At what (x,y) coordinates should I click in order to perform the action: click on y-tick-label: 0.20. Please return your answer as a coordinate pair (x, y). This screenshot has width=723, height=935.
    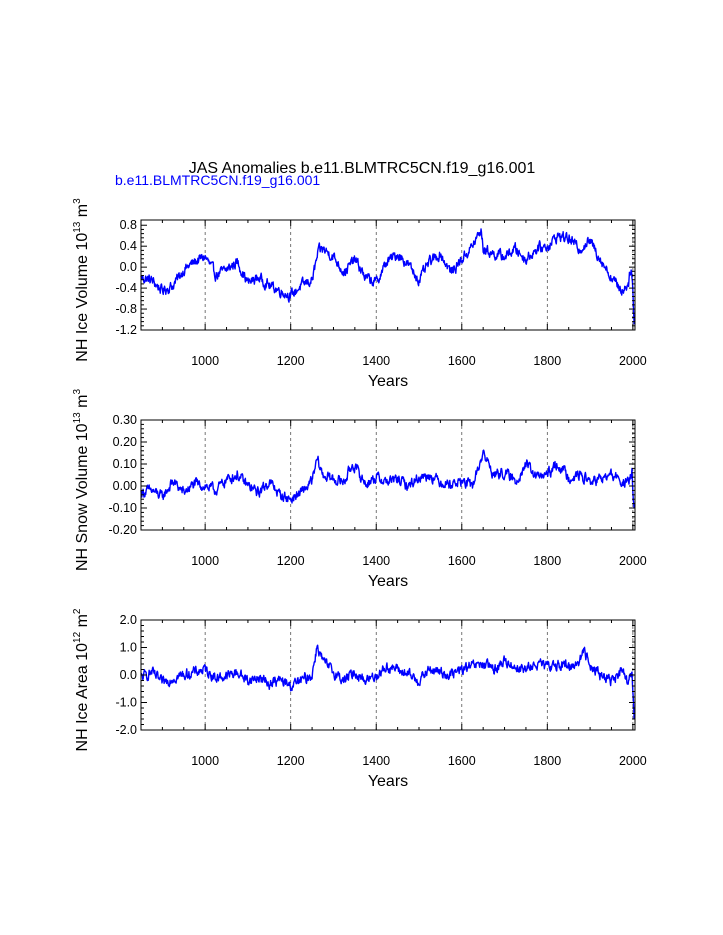
    Looking at the image, I should click on (125, 442).